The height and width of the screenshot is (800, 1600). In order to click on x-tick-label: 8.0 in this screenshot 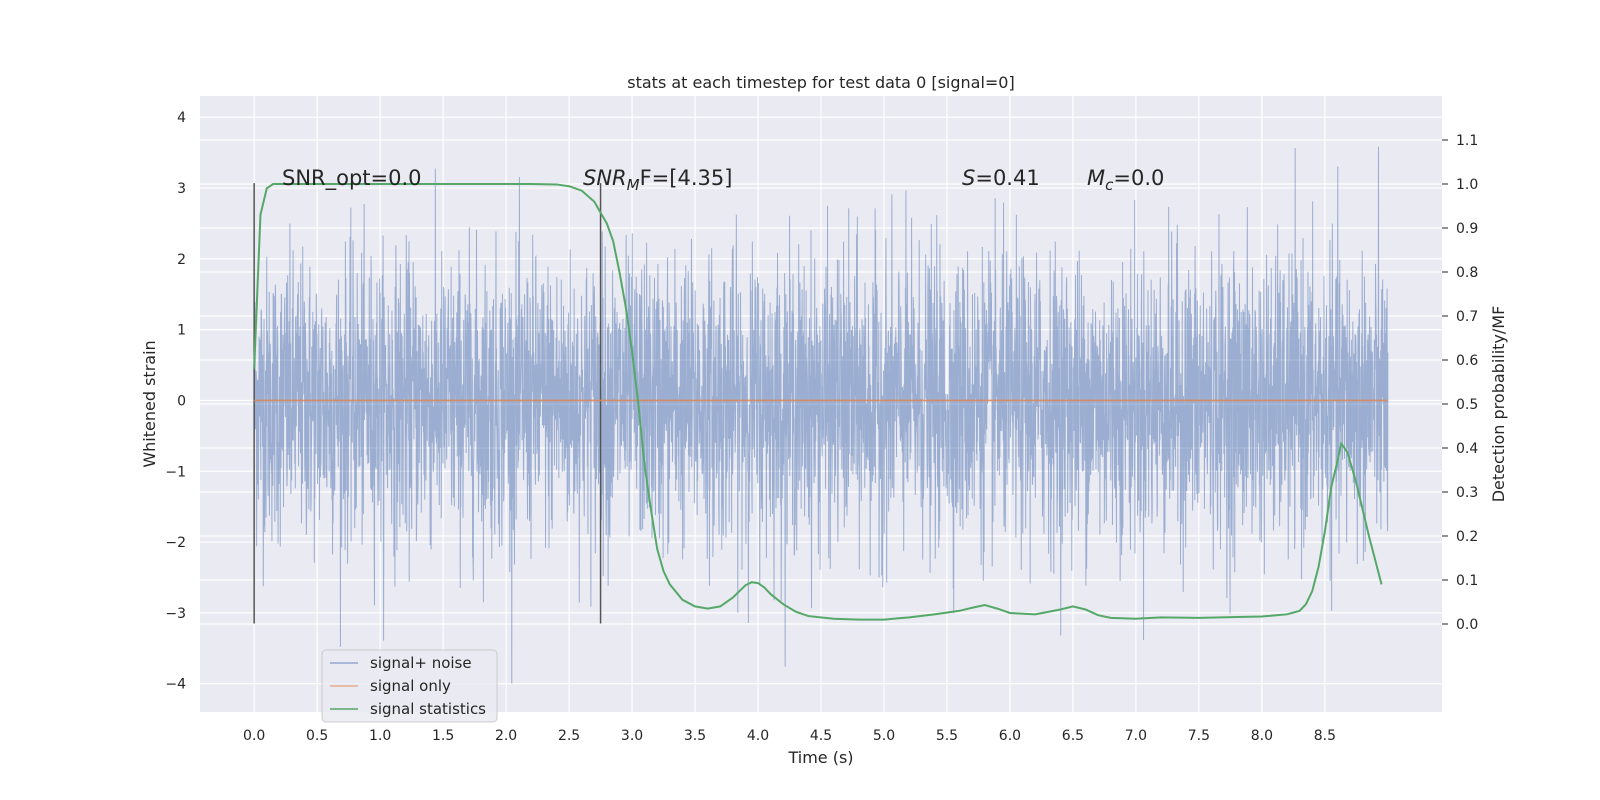, I will do `click(1262, 736)`.